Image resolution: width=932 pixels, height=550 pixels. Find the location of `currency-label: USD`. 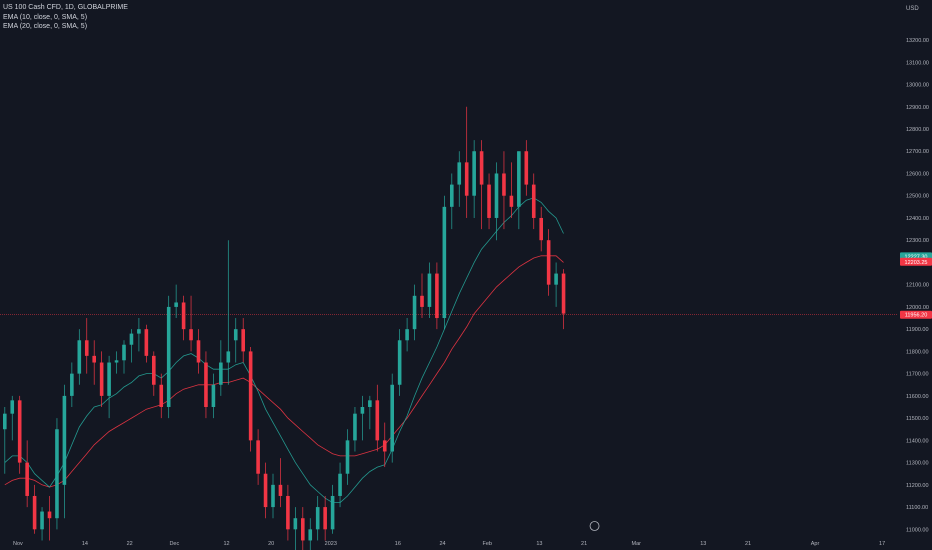

currency-label: USD is located at coordinates (912, 9).